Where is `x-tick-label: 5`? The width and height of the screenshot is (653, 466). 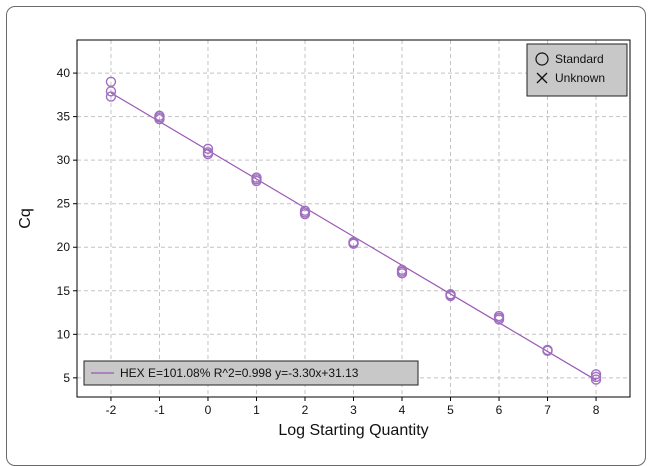
x-tick-label: 5 is located at coordinates (450, 410).